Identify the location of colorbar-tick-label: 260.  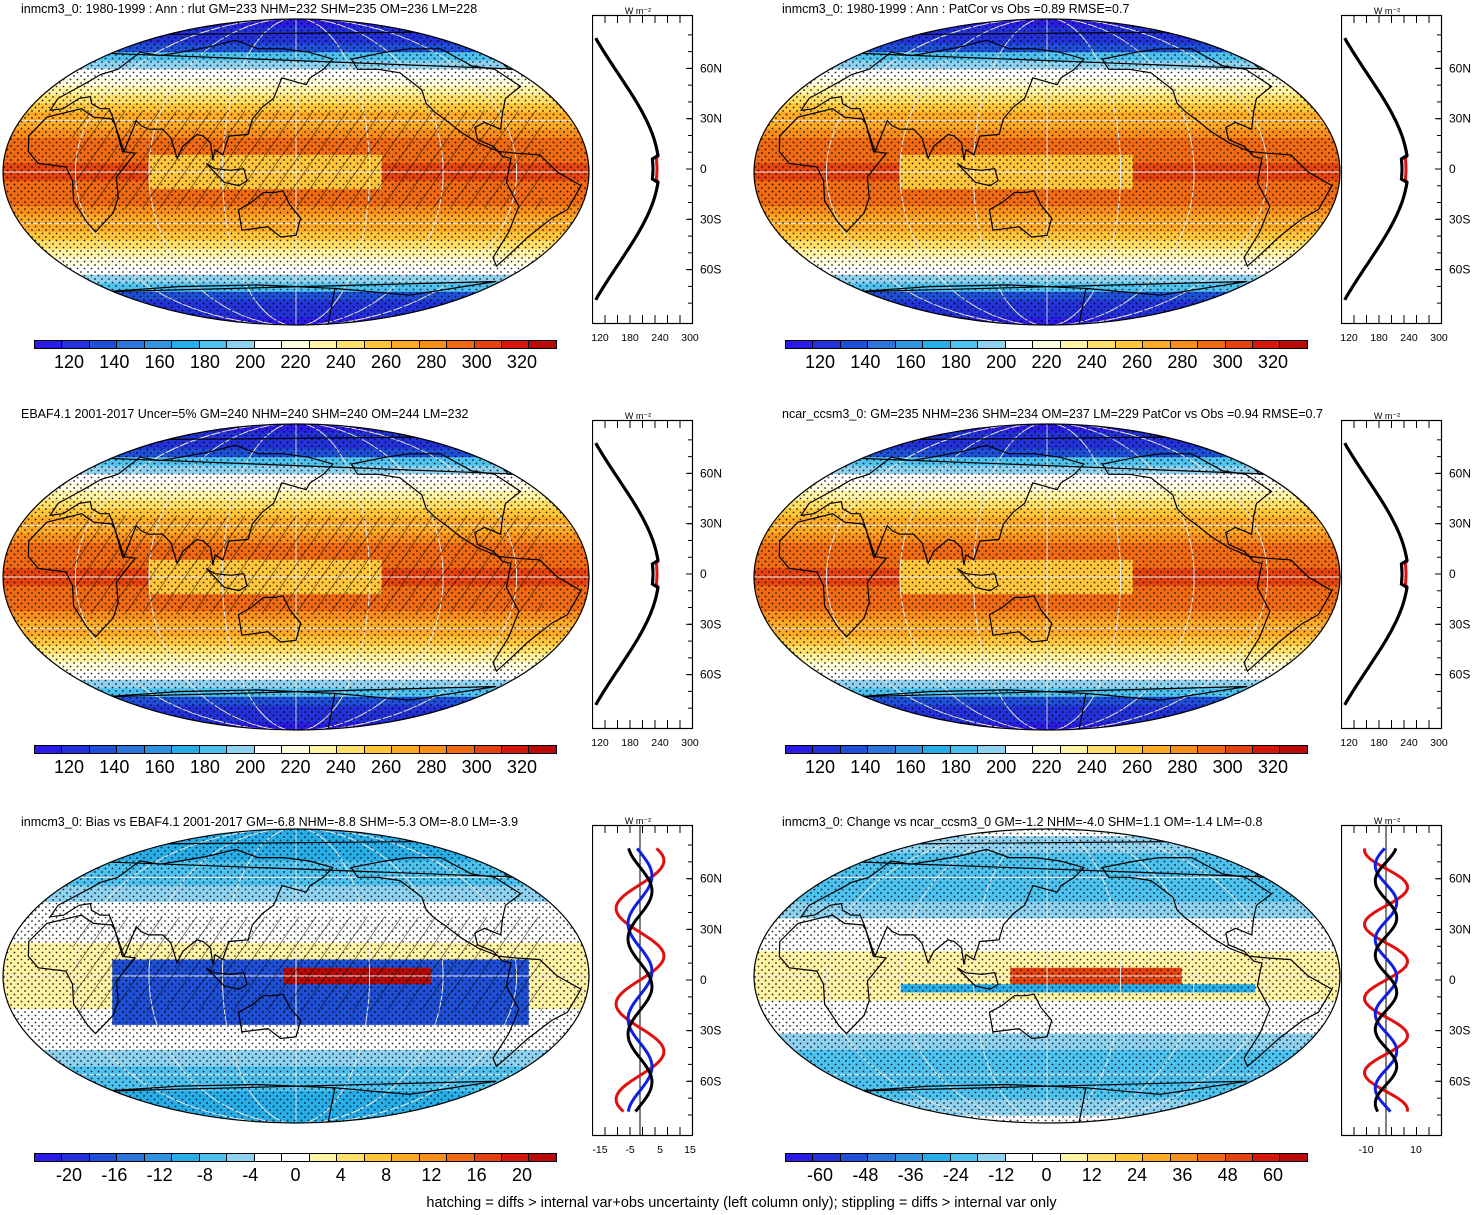
(1137, 362).